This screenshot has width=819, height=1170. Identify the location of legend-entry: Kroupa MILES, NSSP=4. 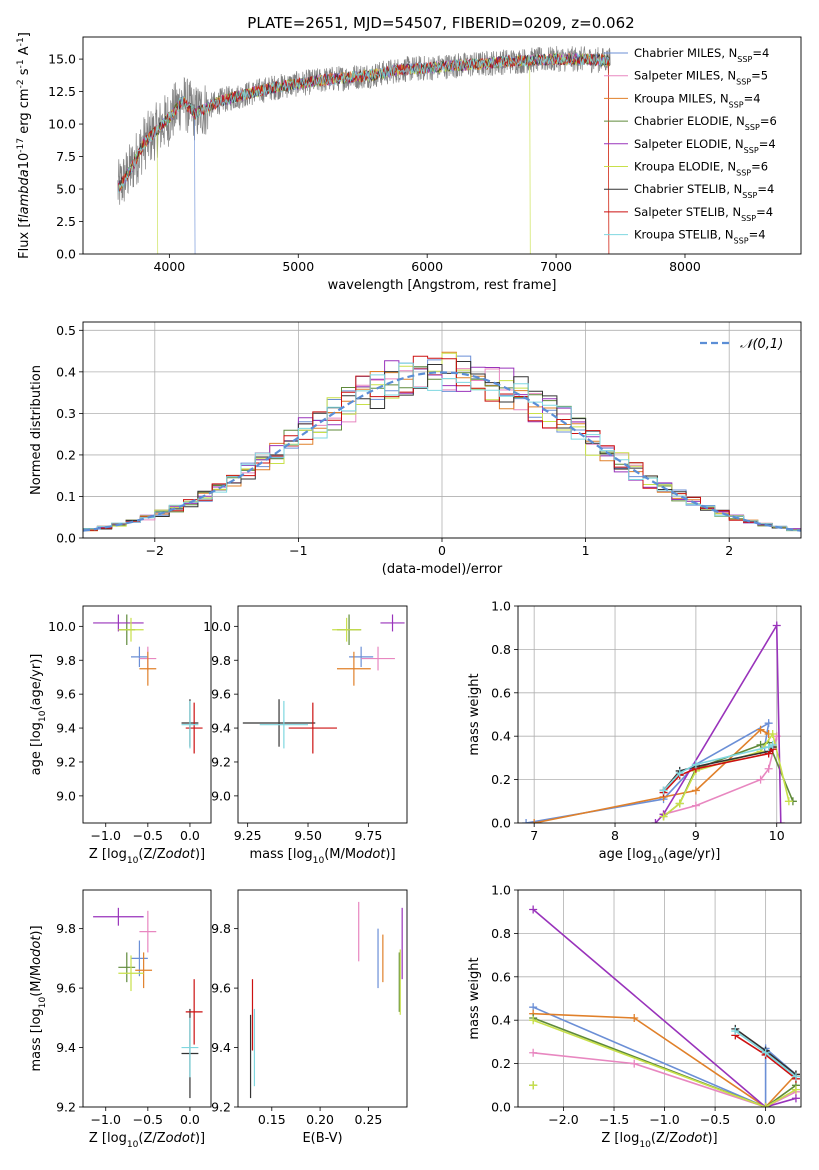
(697, 100).